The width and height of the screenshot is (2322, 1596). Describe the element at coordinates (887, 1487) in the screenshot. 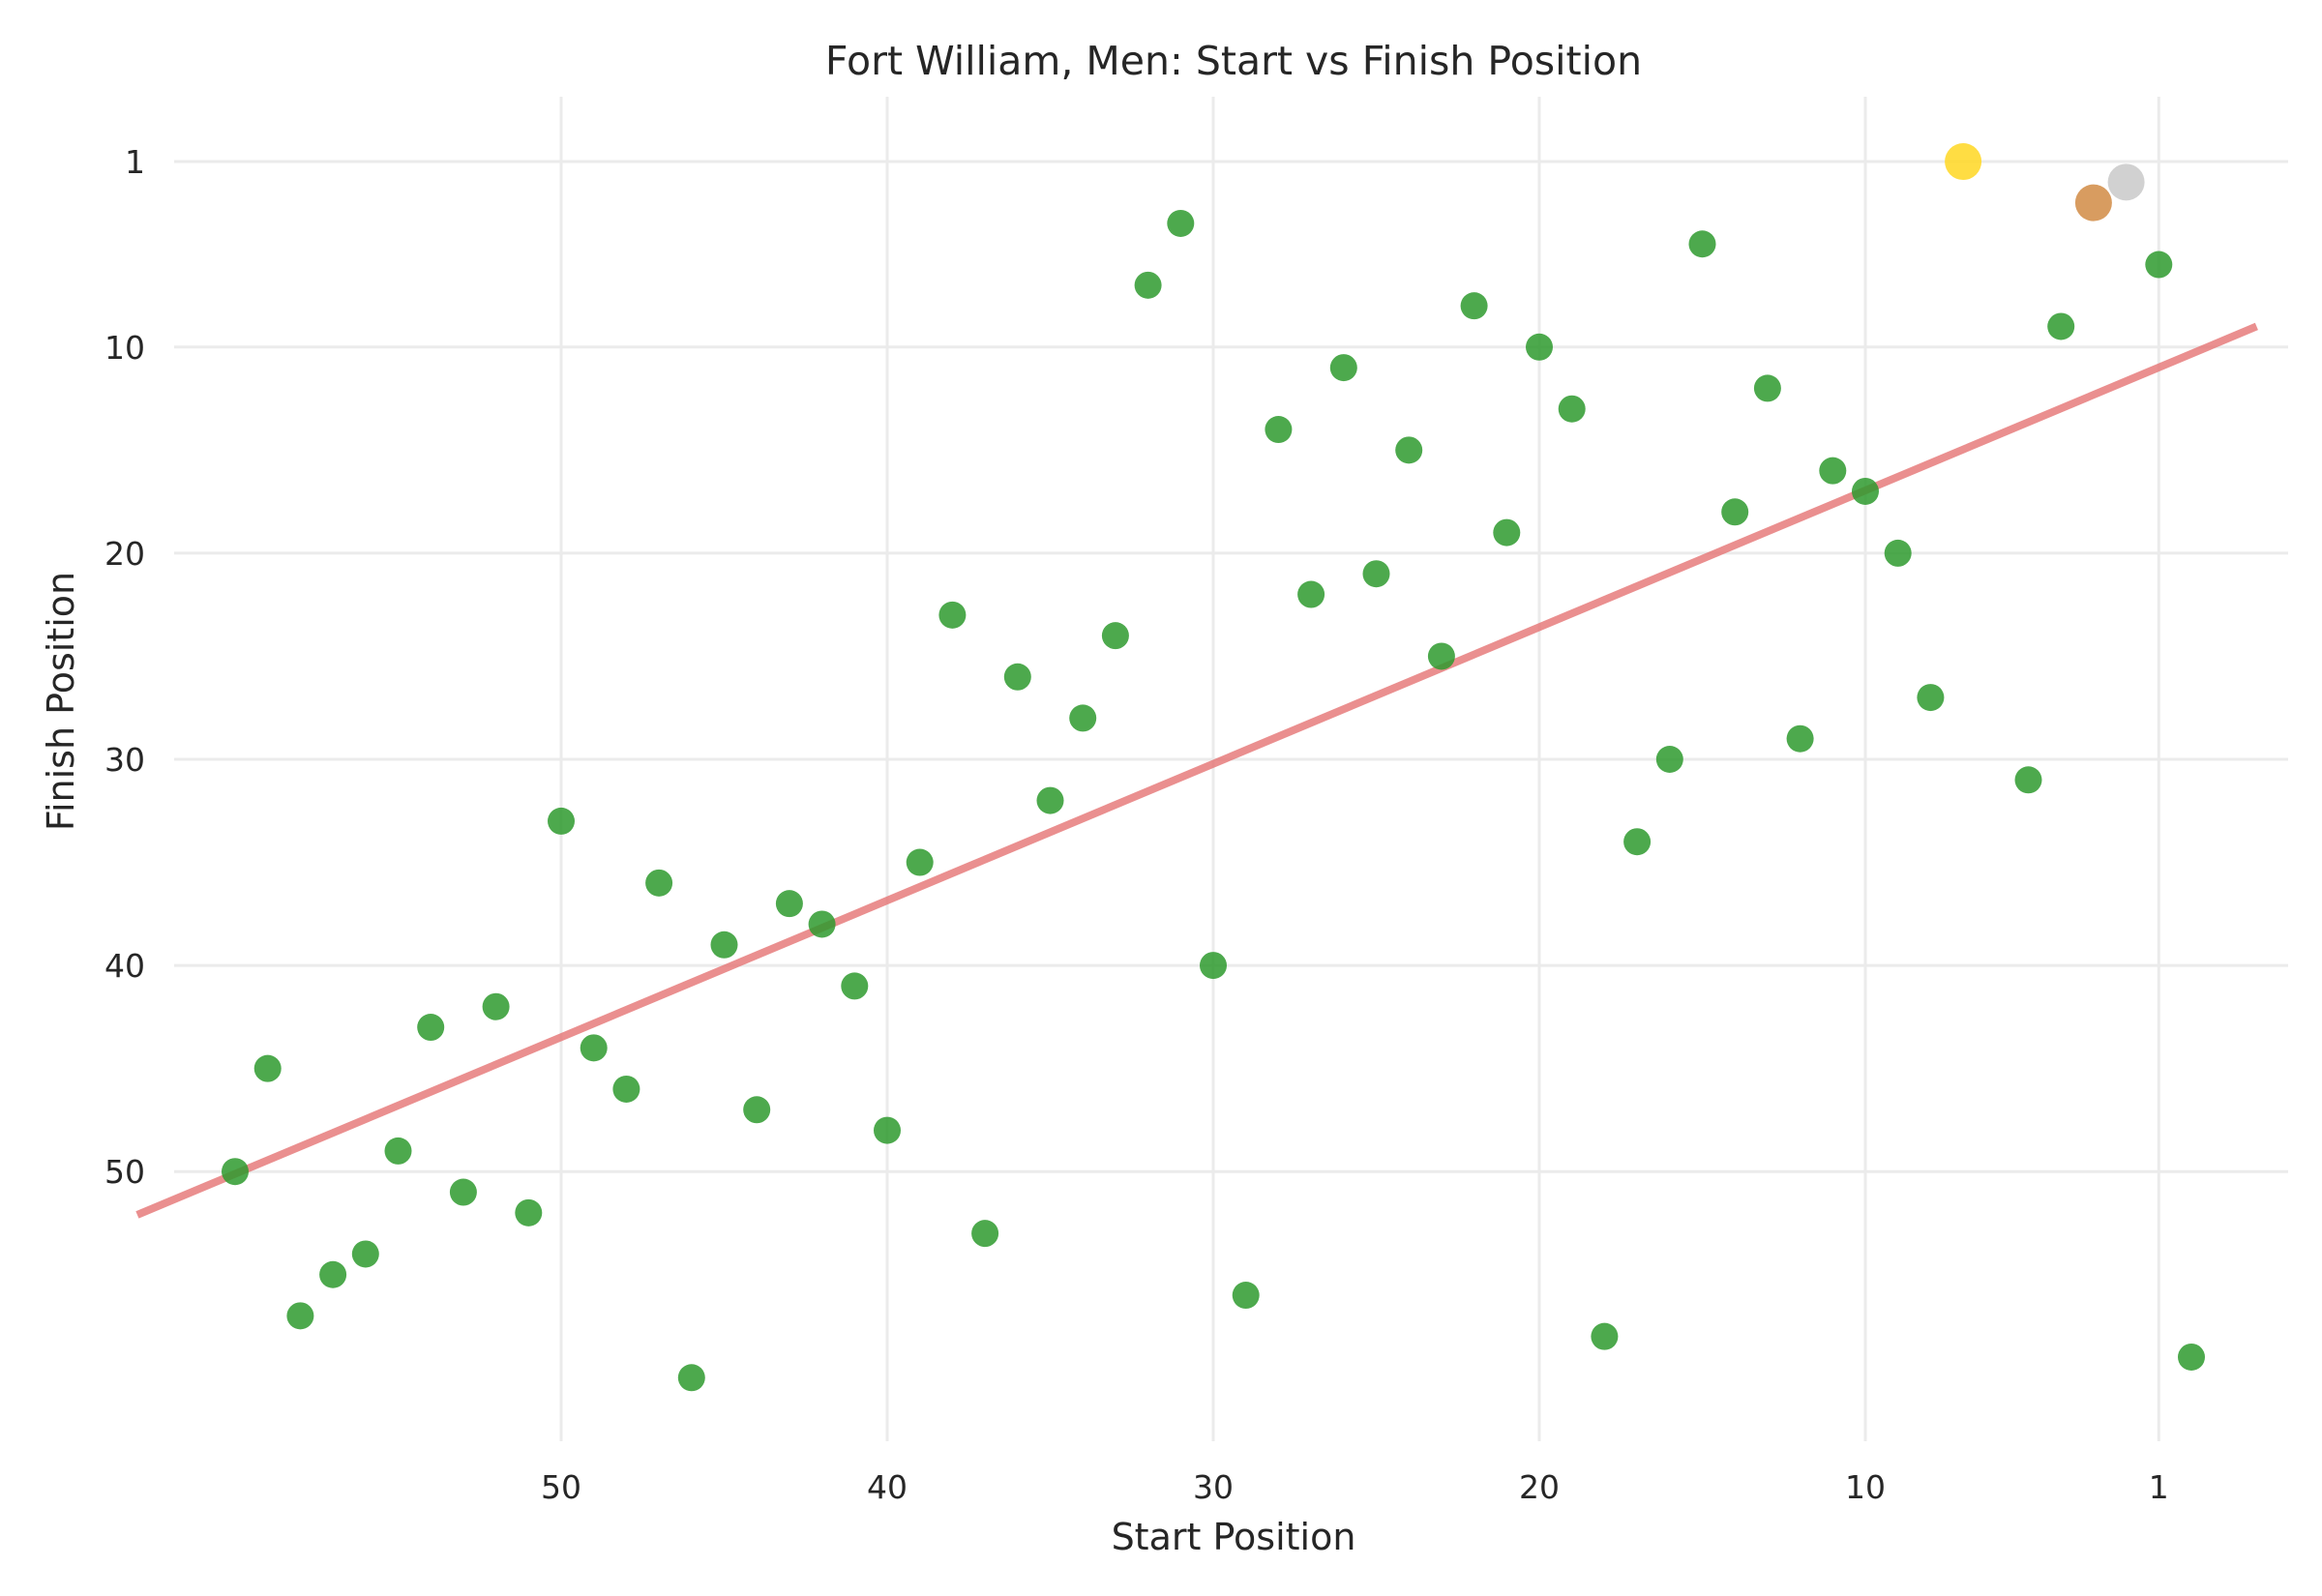

I see `x-tick-label: 40` at that location.